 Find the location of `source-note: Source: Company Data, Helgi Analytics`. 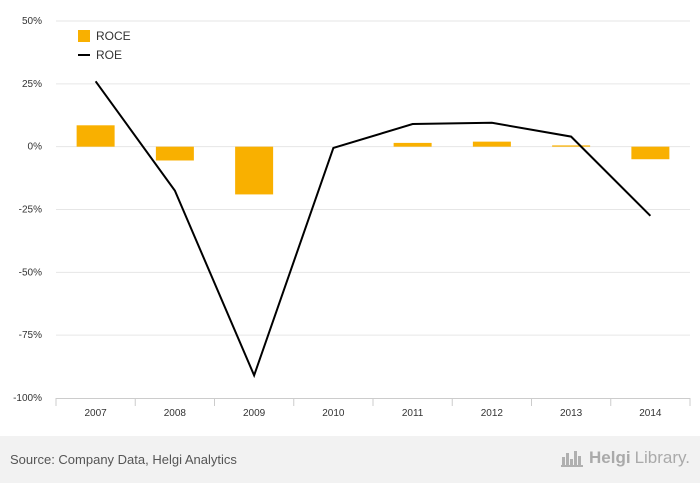

source-note: Source: Company Data, Helgi Analytics is located at coordinates (123, 459).